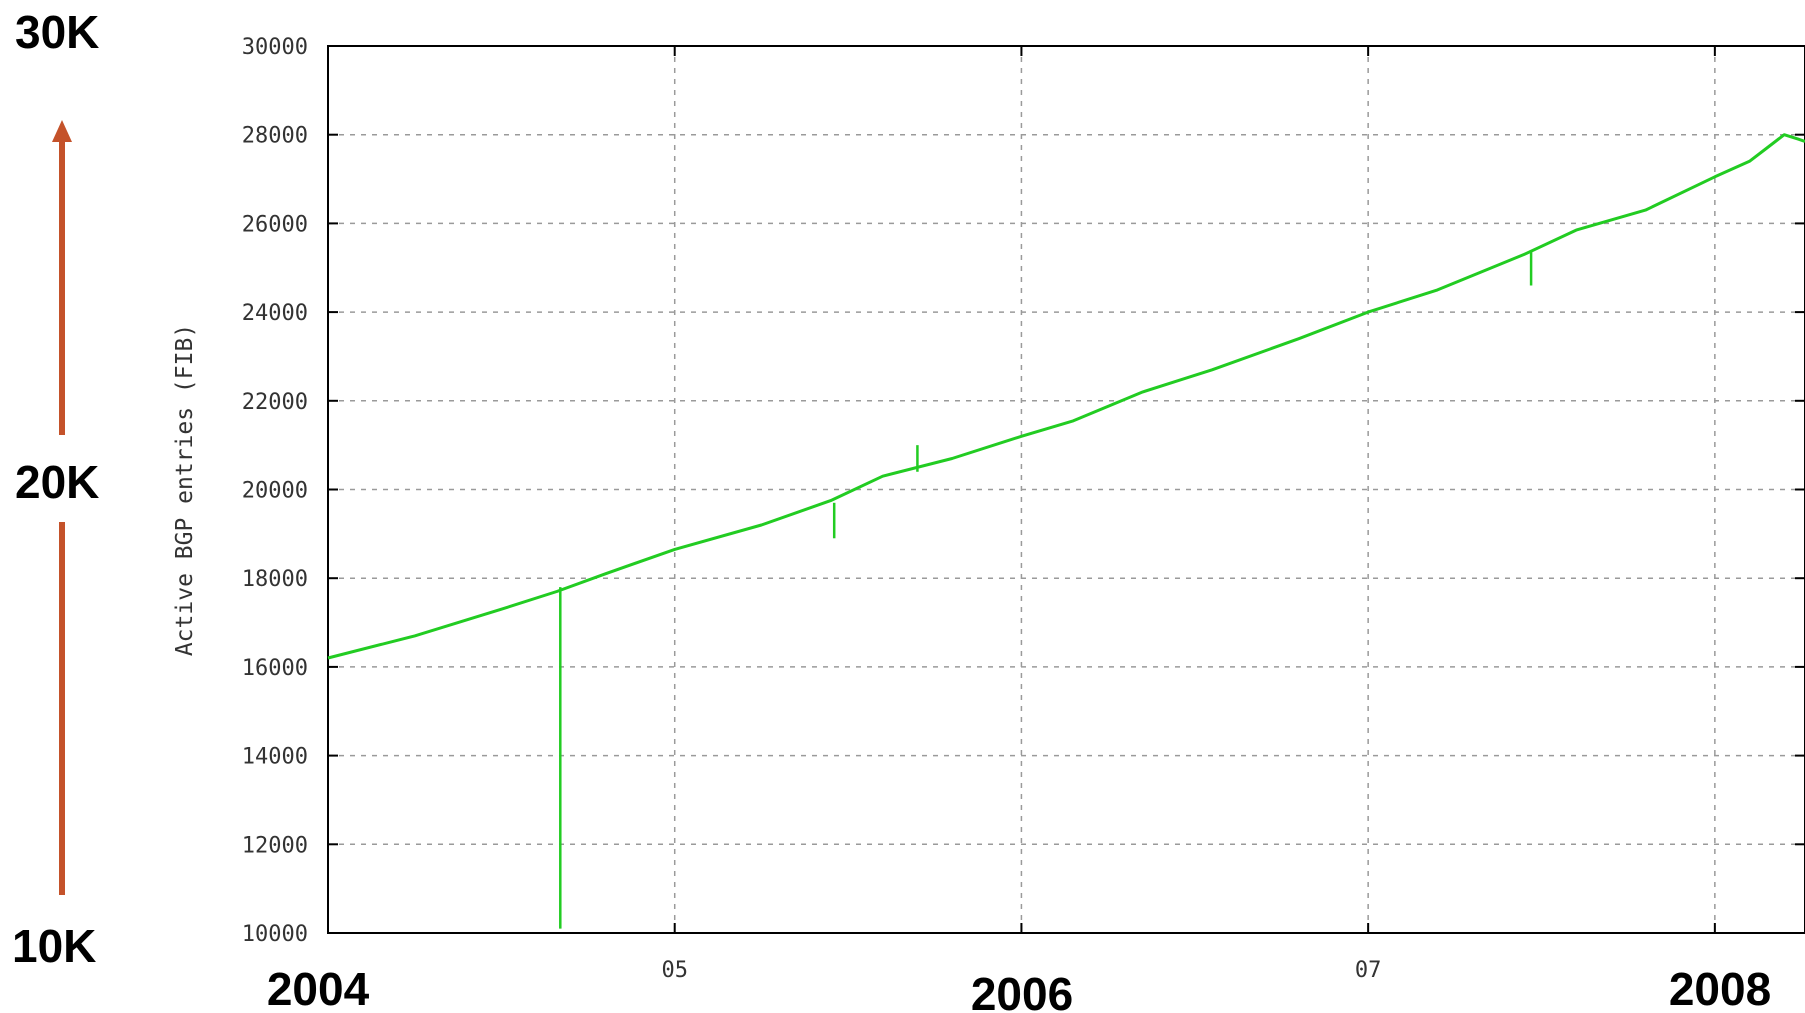 The width and height of the screenshot is (1805, 1013). I want to click on year-label-2004: 2004, so click(318, 988).